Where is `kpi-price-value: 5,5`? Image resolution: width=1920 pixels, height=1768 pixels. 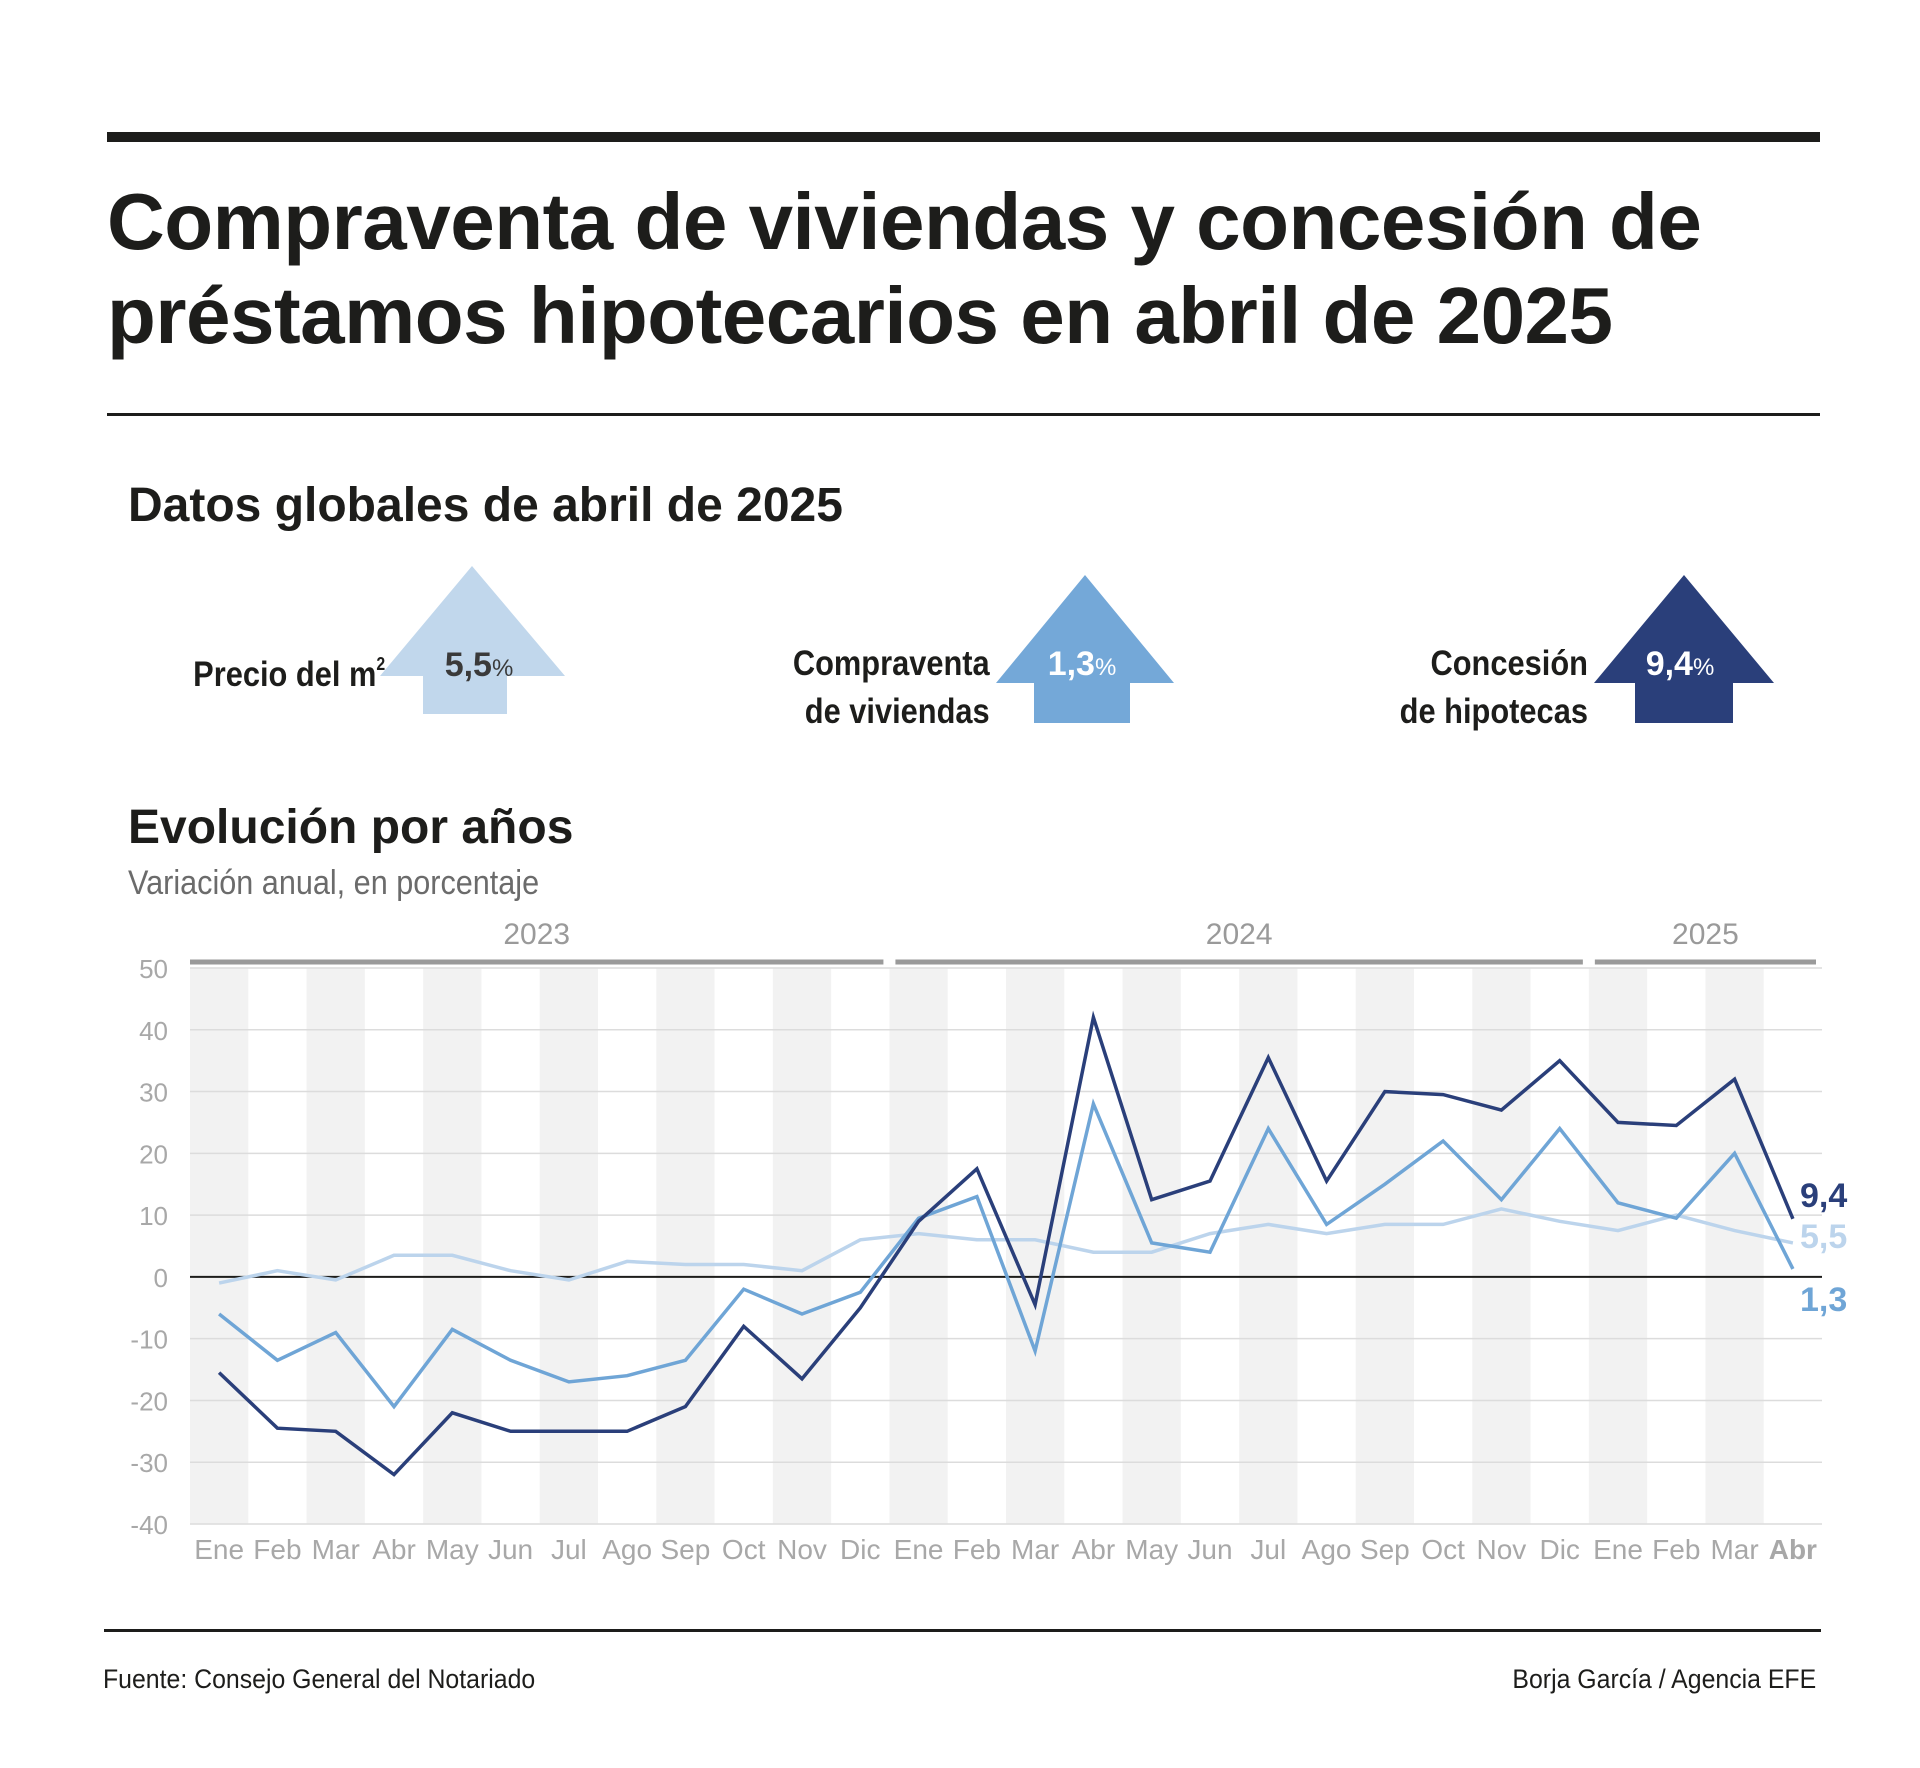
kpi-price-value: 5,5 is located at coordinates (468, 665).